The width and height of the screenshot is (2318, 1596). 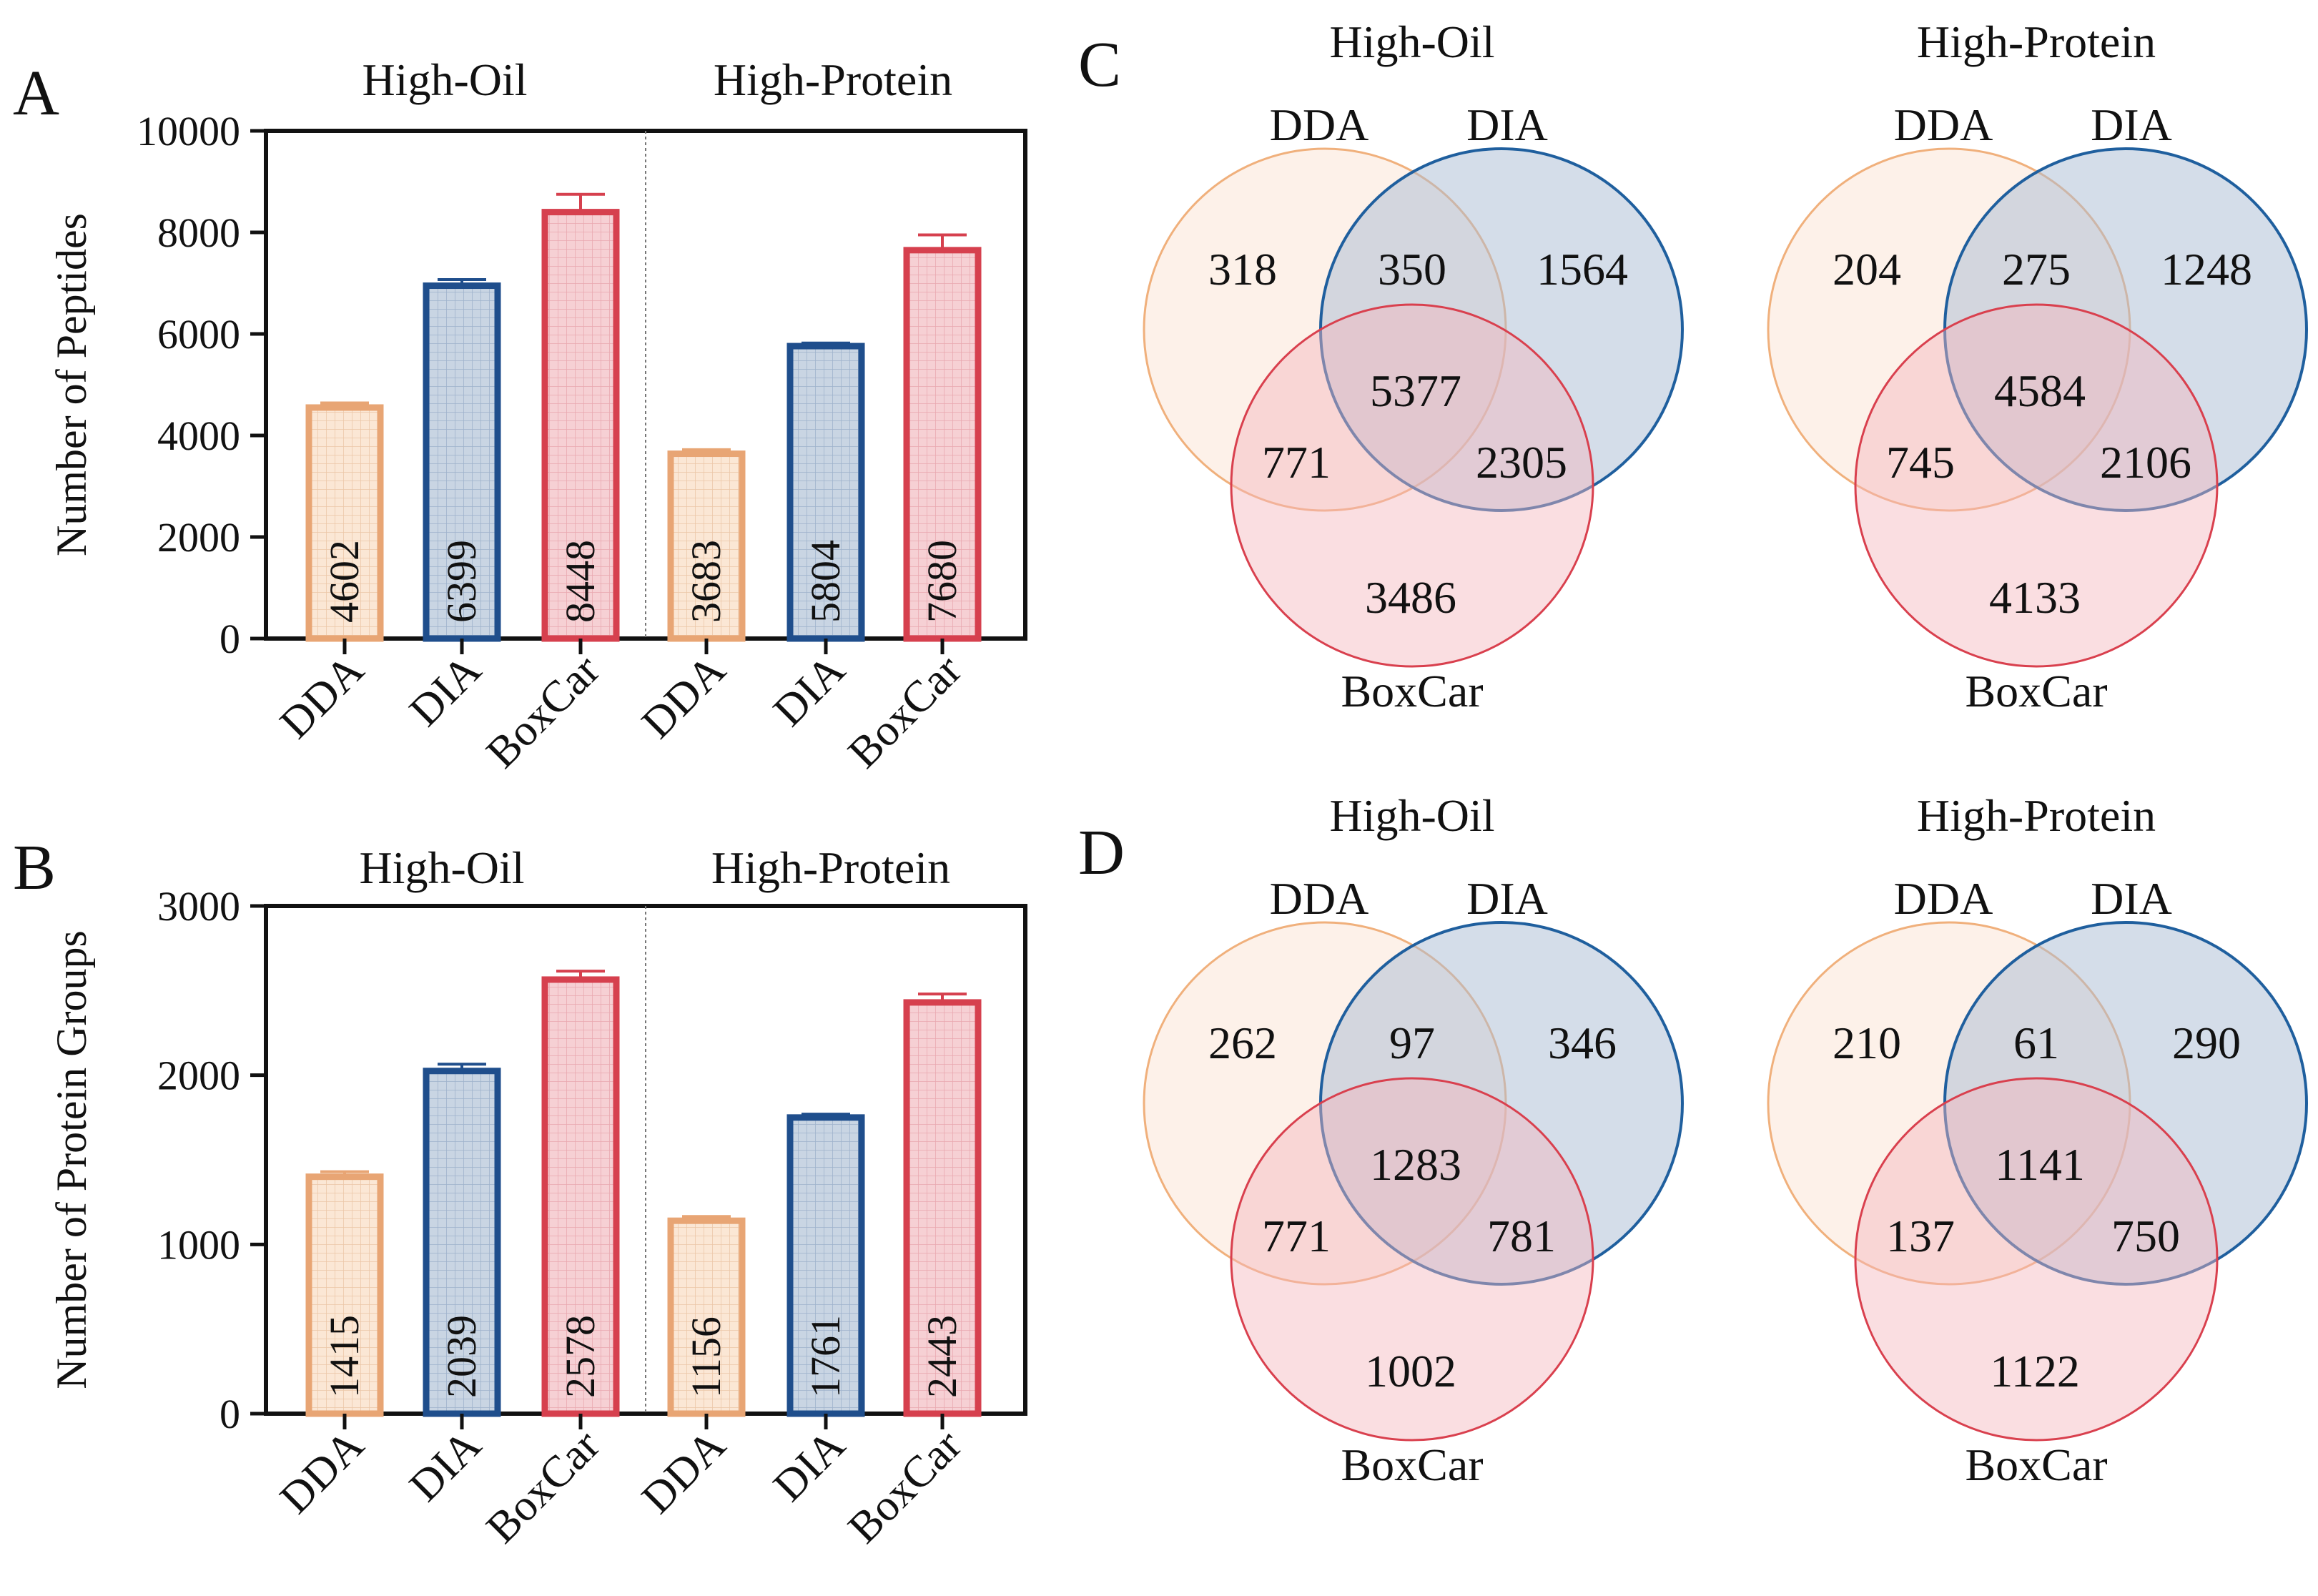 What do you see at coordinates (344, 1356) in the screenshot?
I see `bar-value-label: 1415` at bounding box center [344, 1356].